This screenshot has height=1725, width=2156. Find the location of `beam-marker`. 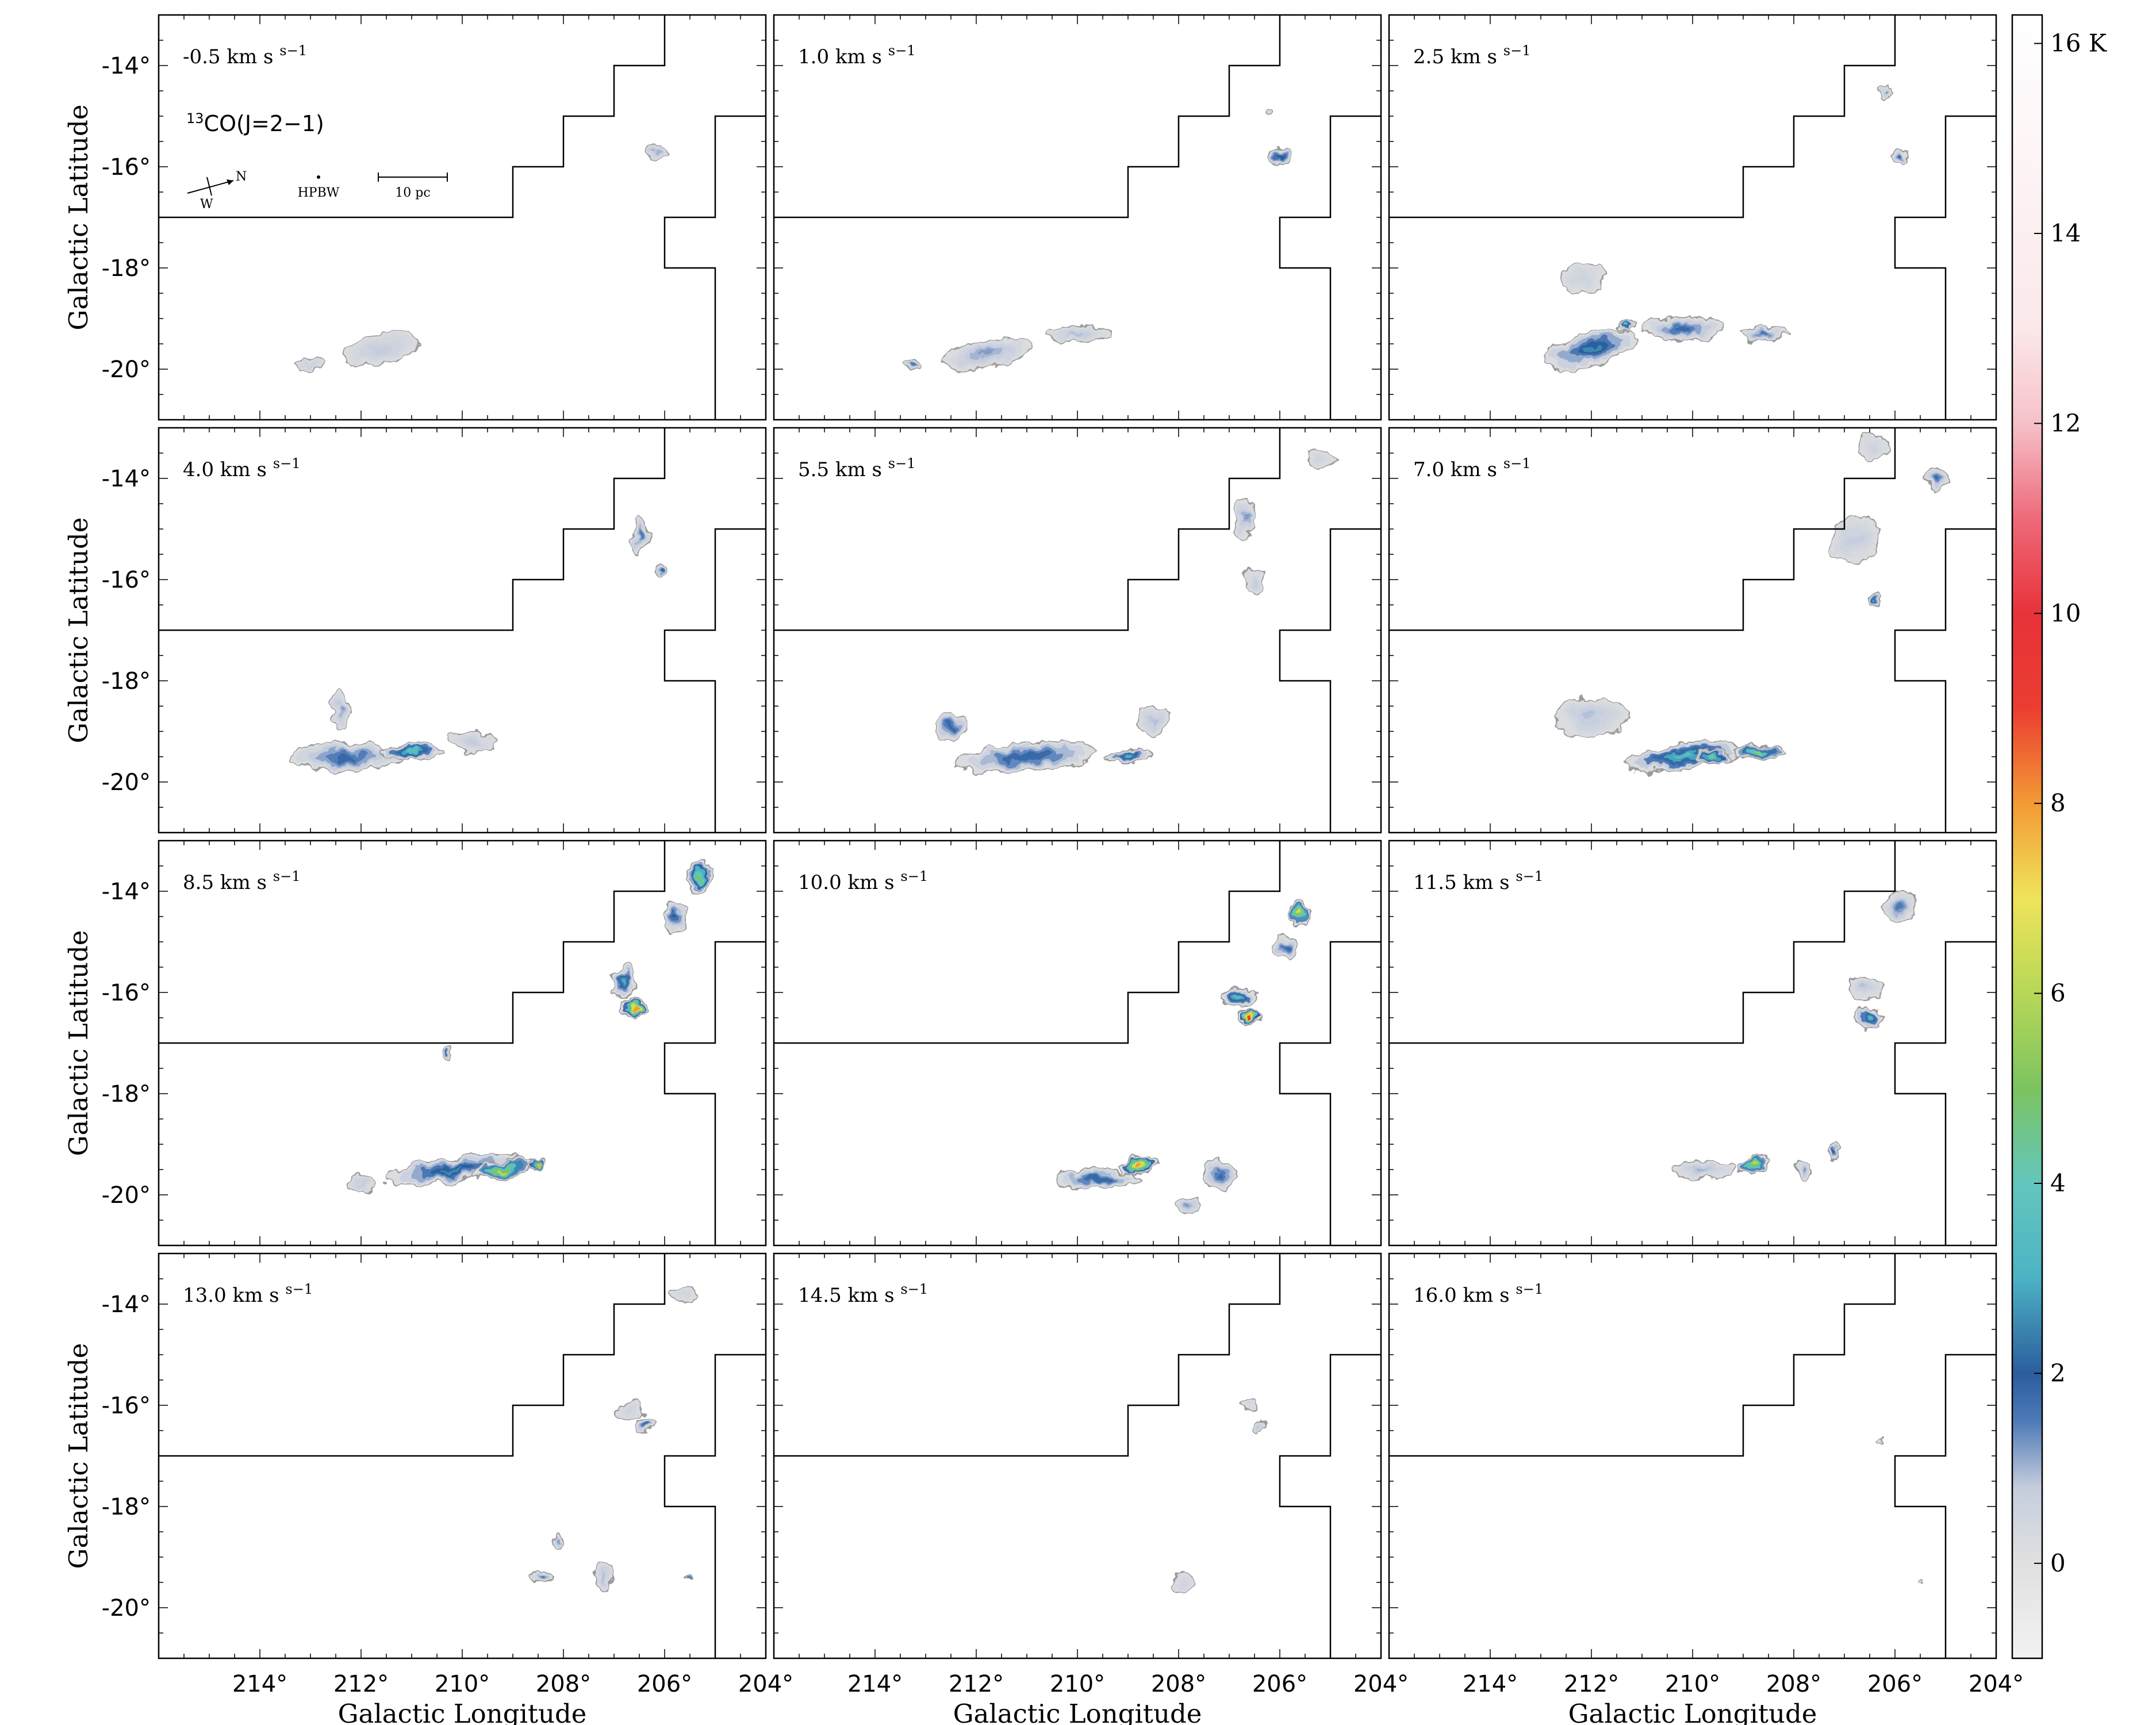

beam-marker is located at coordinates (318, 177).